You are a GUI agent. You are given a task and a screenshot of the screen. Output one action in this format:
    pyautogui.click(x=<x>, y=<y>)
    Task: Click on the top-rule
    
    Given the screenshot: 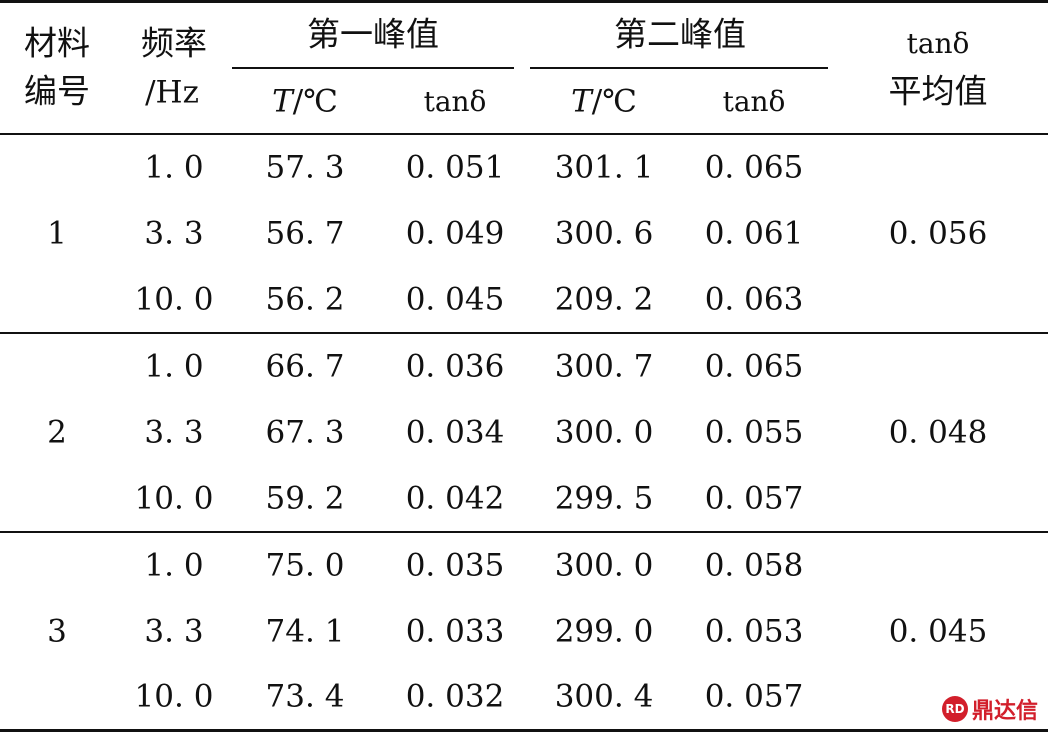 What is the action you would take?
    pyautogui.click(x=524, y=1)
    